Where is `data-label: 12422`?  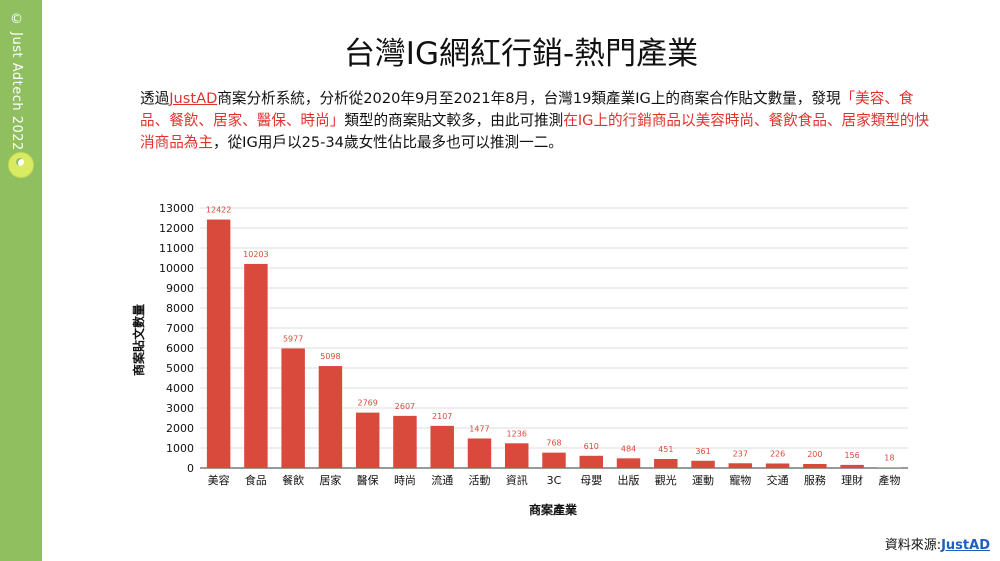
data-label: 12422 is located at coordinates (218, 210).